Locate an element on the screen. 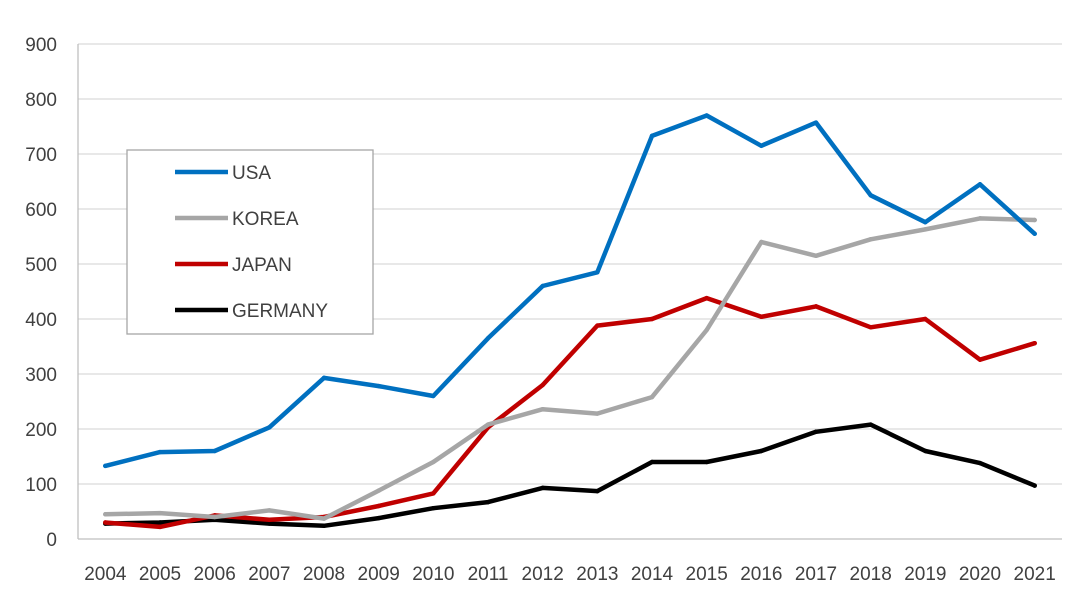  y-tick-label: 500 is located at coordinates (41, 265).